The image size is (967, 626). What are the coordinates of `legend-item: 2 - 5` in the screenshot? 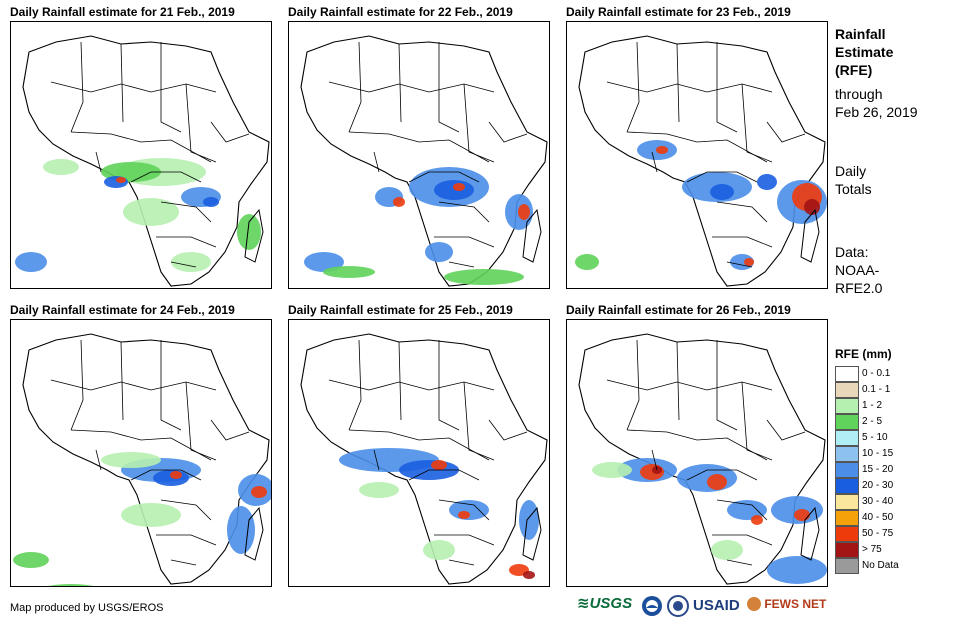 It's located at (895, 422).